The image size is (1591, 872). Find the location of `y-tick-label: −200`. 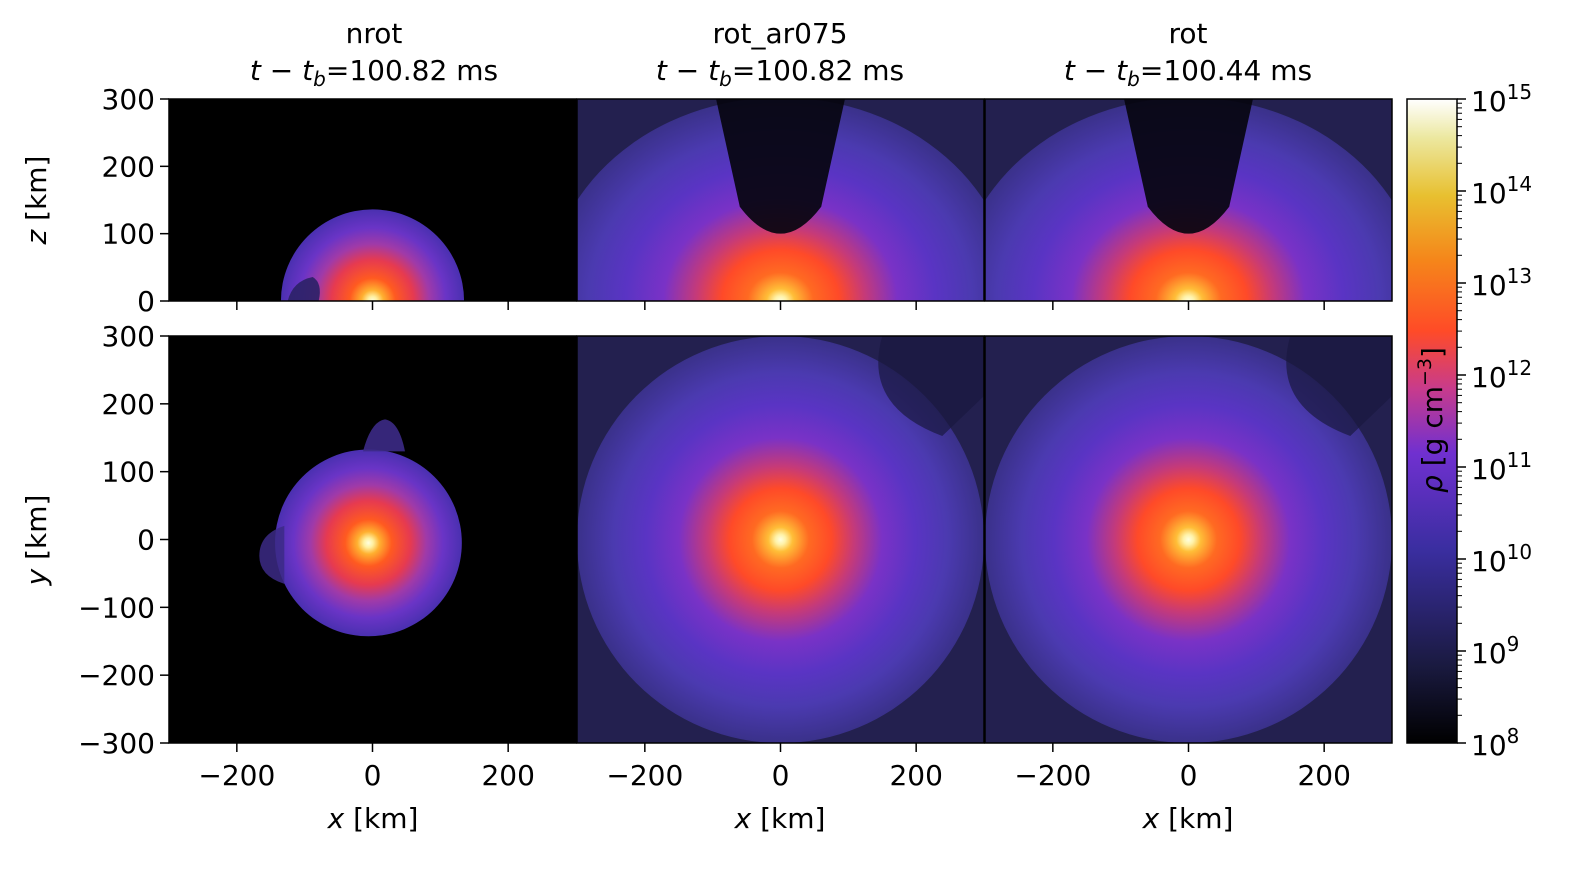

y-tick-label: −200 is located at coordinates (116, 675).